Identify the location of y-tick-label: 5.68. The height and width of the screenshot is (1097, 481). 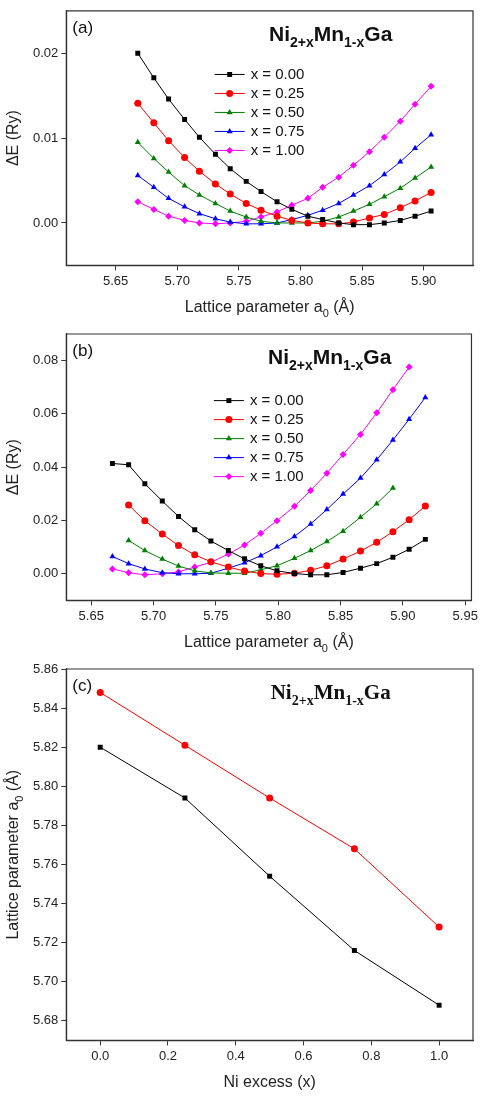
(45, 1020).